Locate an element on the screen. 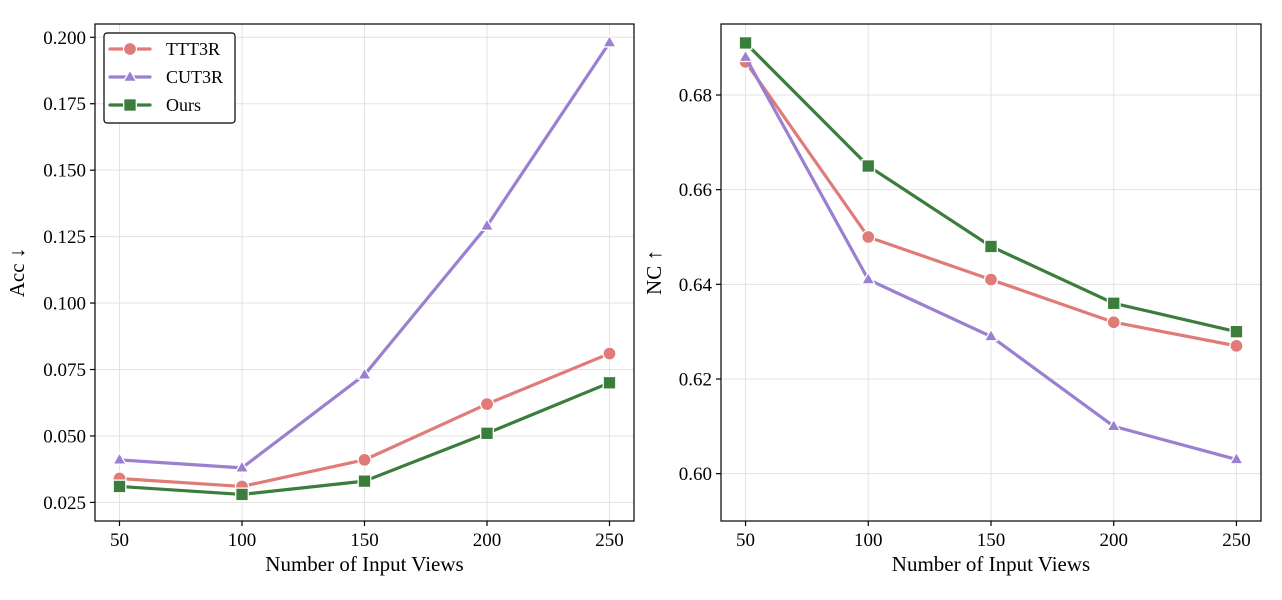 This screenshot has height=600, width=1282. y-tick-label: 0.075 is located at coordinates (64, 370).